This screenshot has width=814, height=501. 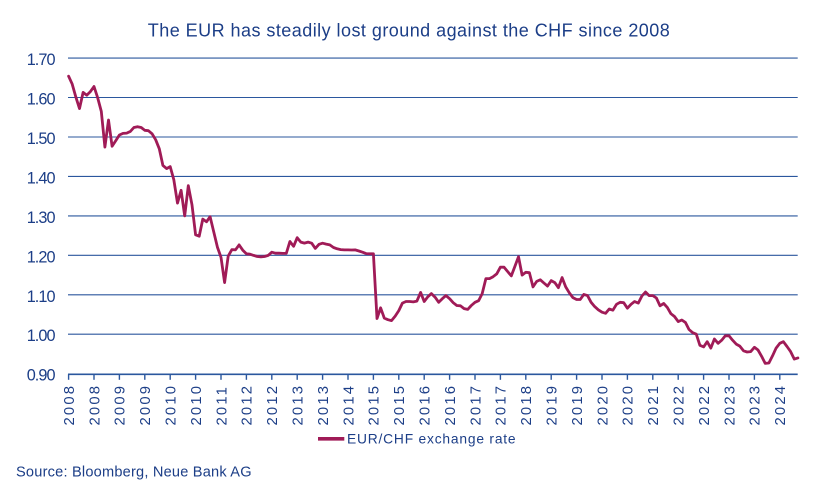 I want to click on svg-text: 1.40, so click(x=41, y=179).